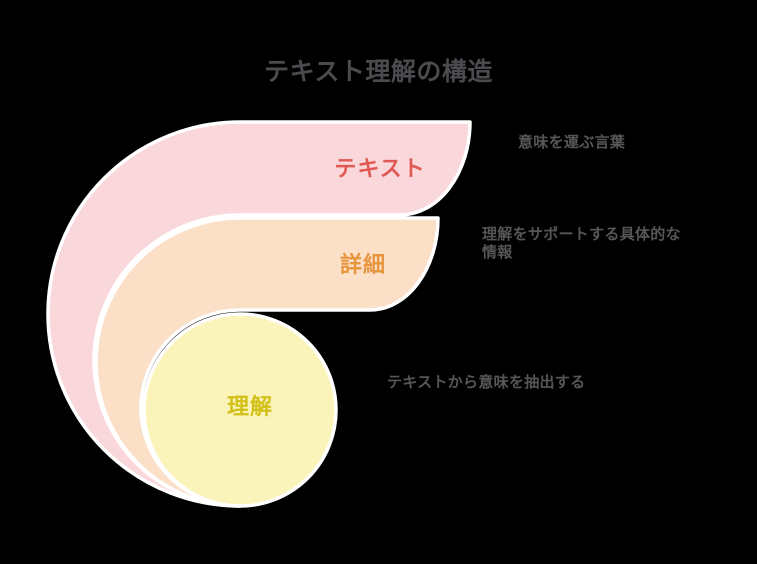 The image size is (757, 564). I want to click on layer-shape-understanding, so click(240, 410).